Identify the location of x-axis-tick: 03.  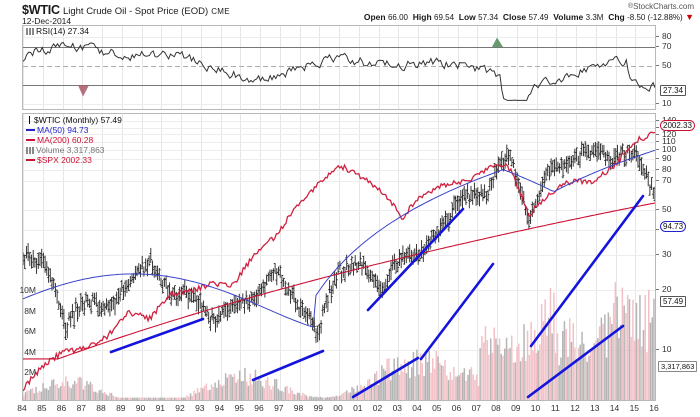
(397, 408).